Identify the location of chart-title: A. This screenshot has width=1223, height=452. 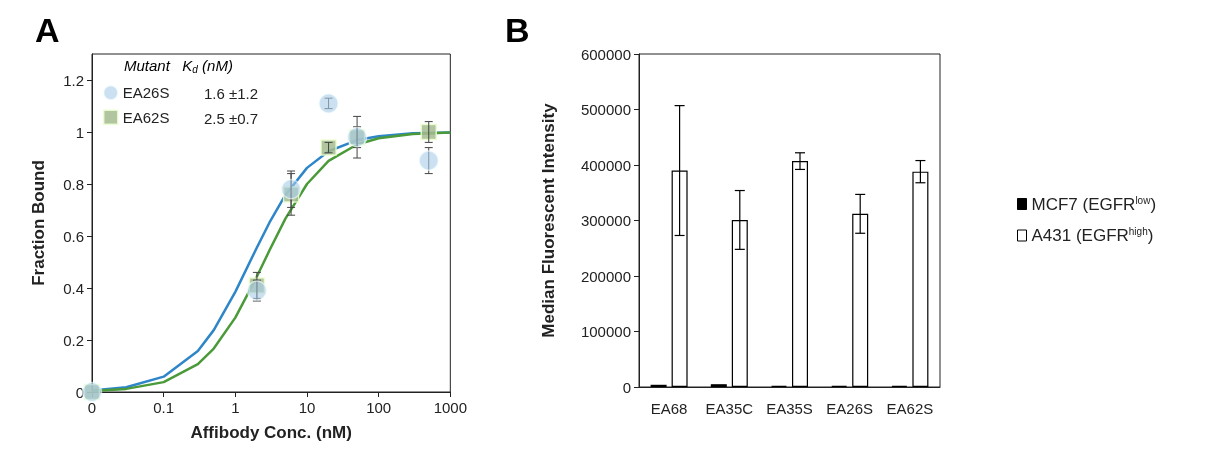
(47, 30).